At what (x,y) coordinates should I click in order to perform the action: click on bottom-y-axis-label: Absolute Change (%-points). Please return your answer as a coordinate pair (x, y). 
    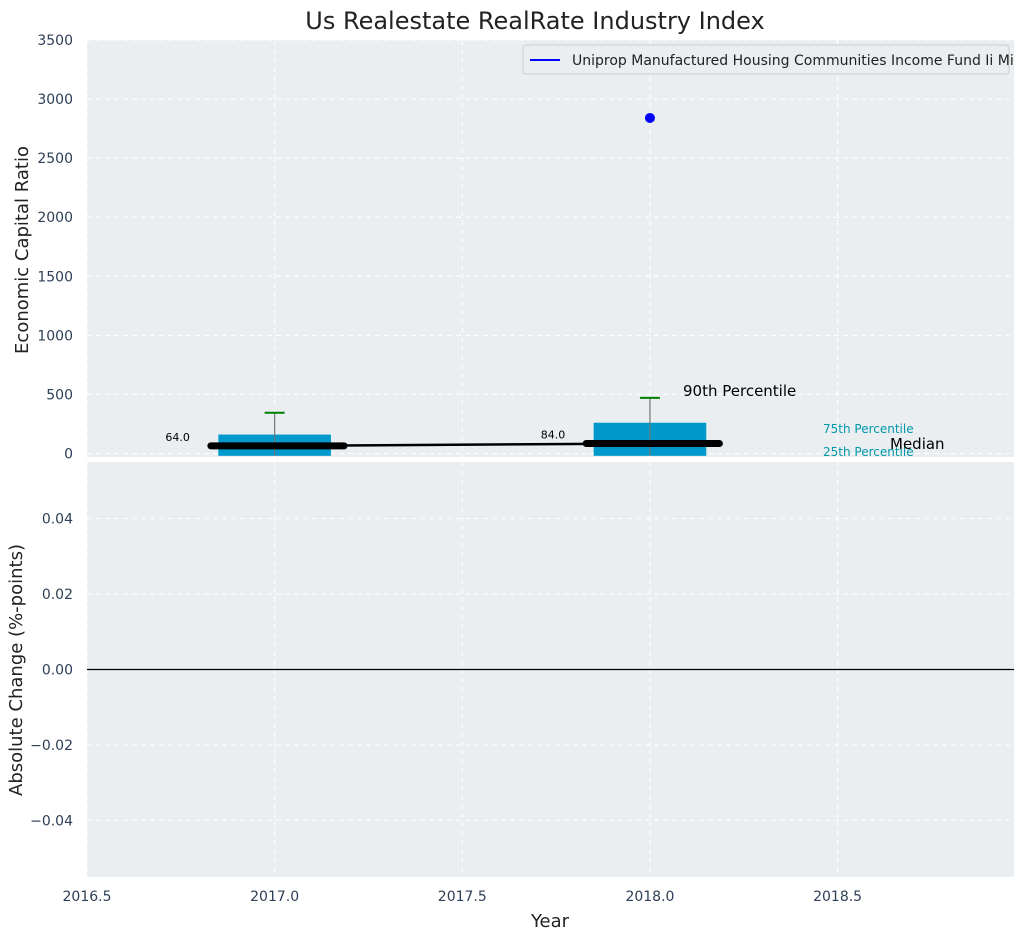
    Looking at the image, I should click on (16, 670).